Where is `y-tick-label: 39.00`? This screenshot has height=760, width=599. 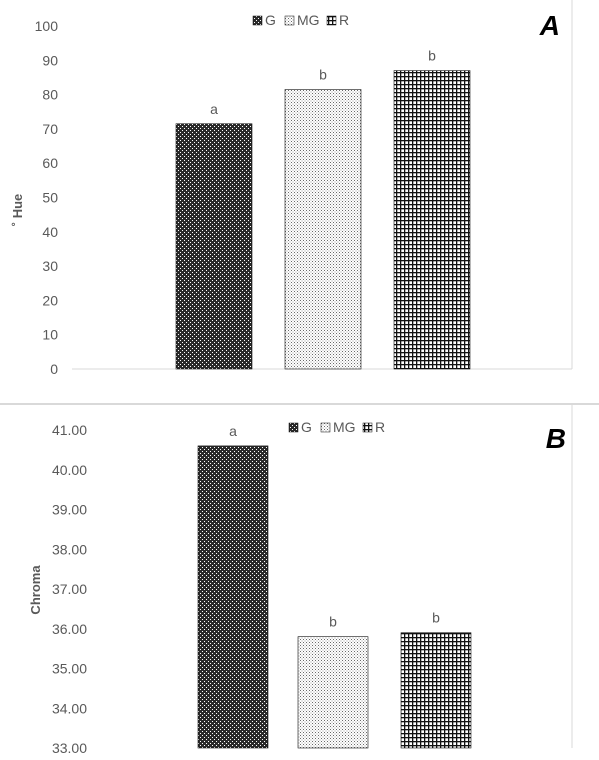
y-tick-label: 39.00 is located at coordinates (69, 510).